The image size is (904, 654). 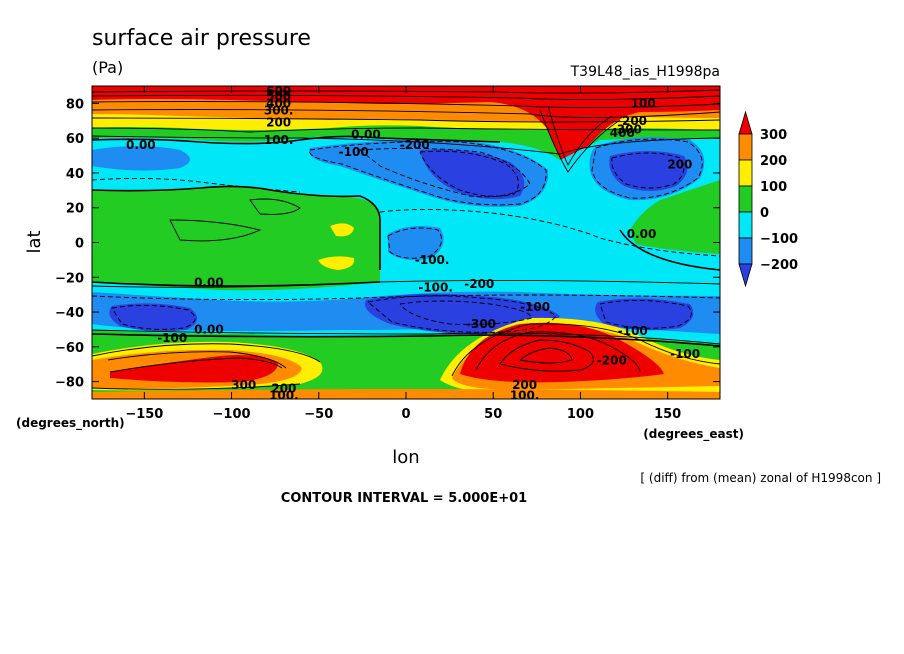 What do you see at coordinates (34, 241) in the screenshot?
I see `y-axis-label: lat` at bounding box center [34, 241].